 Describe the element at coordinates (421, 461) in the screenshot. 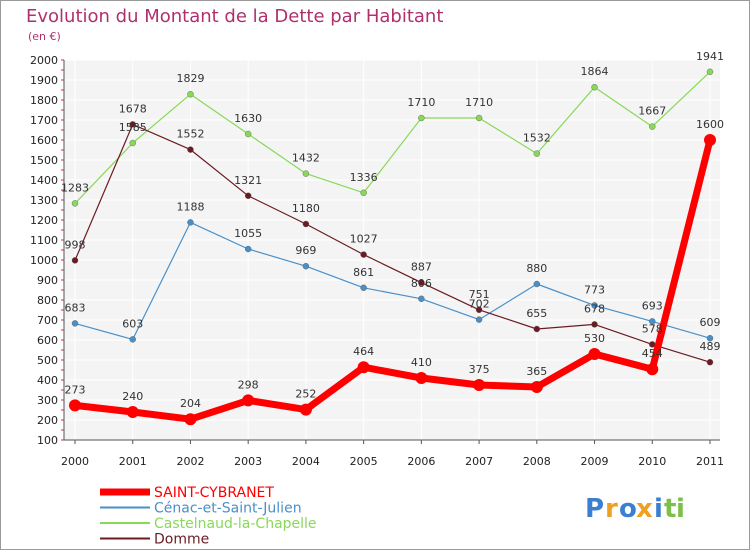

I see `x-tick-label: 2006` at that location.